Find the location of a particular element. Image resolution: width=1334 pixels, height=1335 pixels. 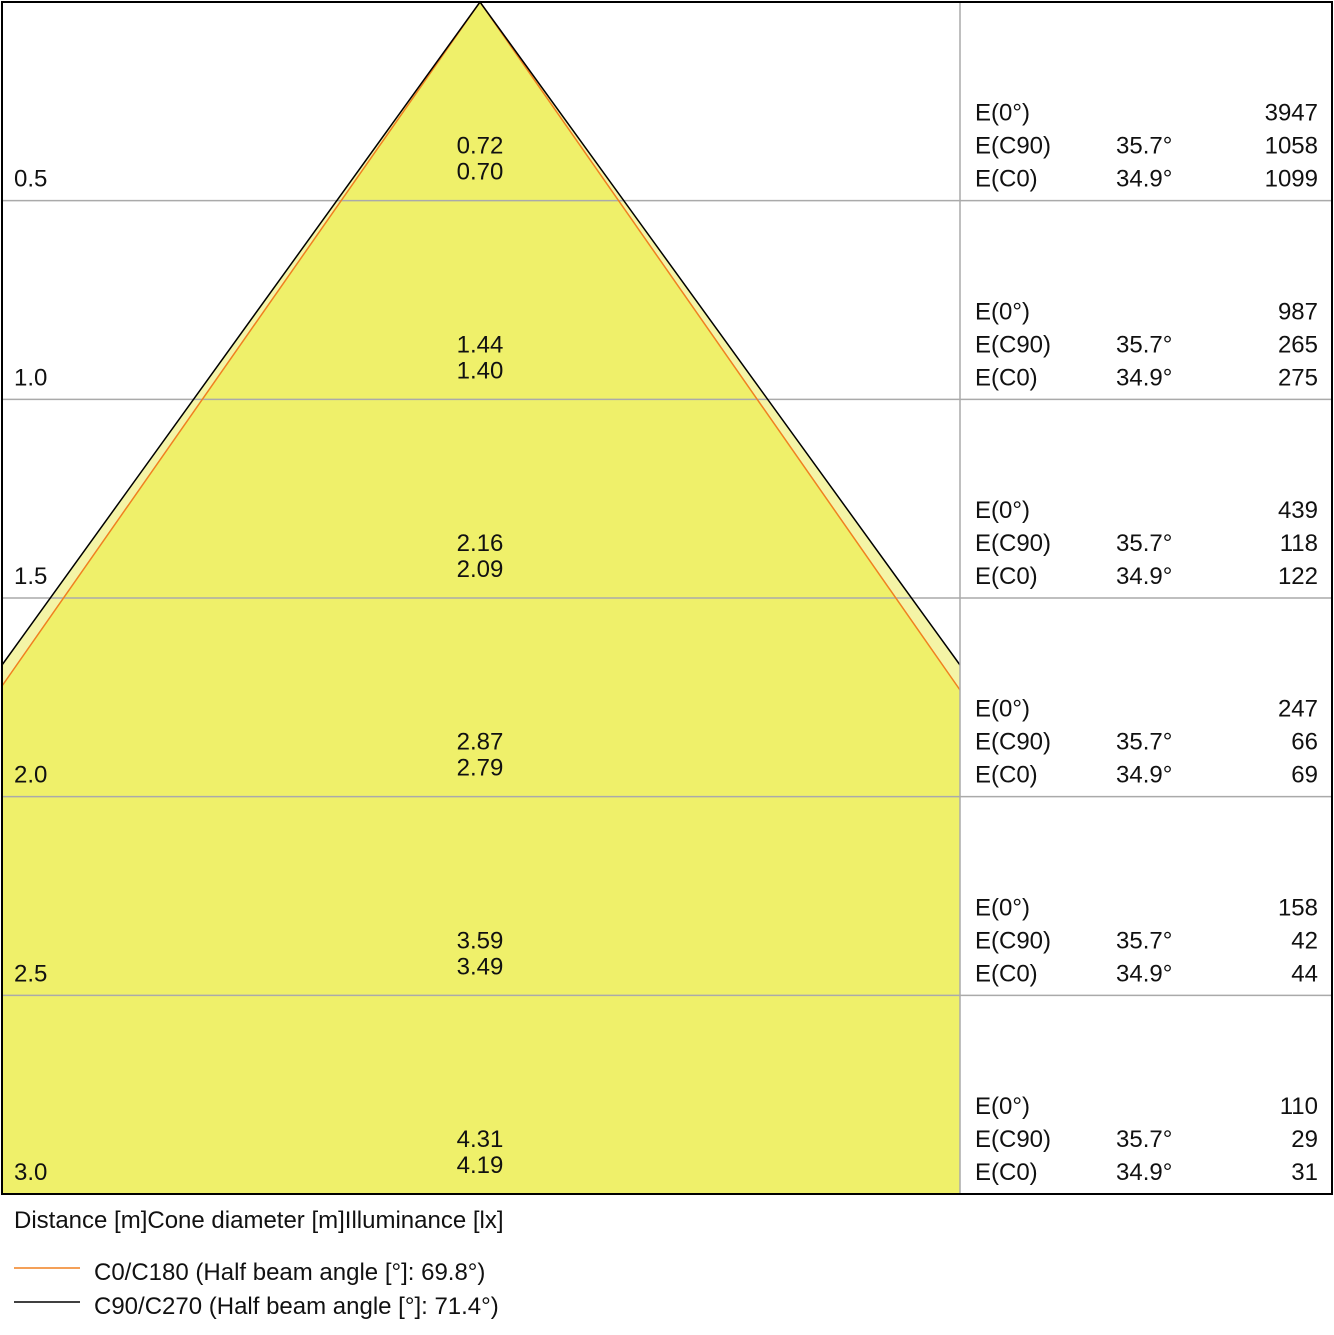

cone-diameter: 2.16 is located at coordinates (480, 543).